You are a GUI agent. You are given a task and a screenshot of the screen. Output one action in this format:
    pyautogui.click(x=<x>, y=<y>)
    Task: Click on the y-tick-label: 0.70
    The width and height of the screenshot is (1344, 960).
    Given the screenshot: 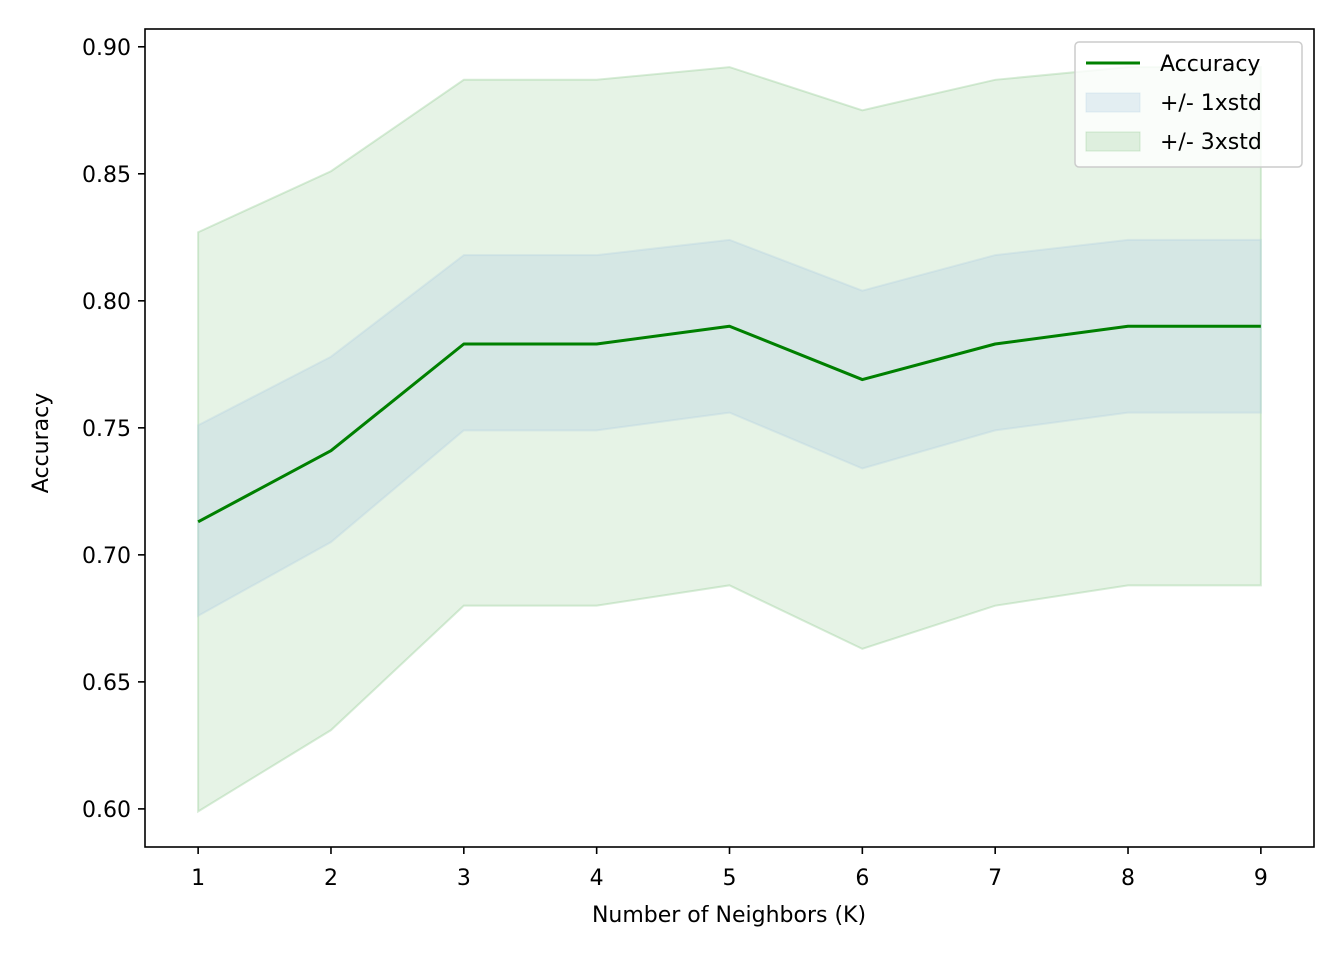 What is the action you would take?
    pyautogui.click(x=106, y=556)
    